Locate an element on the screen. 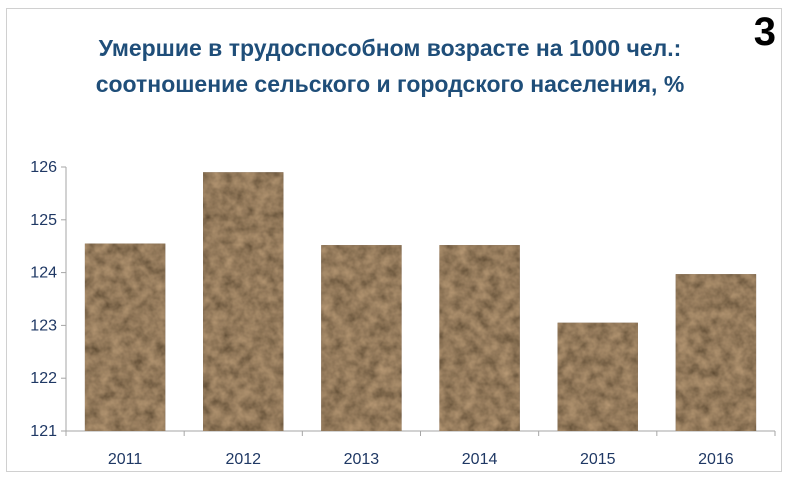 The width and height of the screenshot is (788, 479). y-tick-label: 125 is located at coordinates (43, 220).